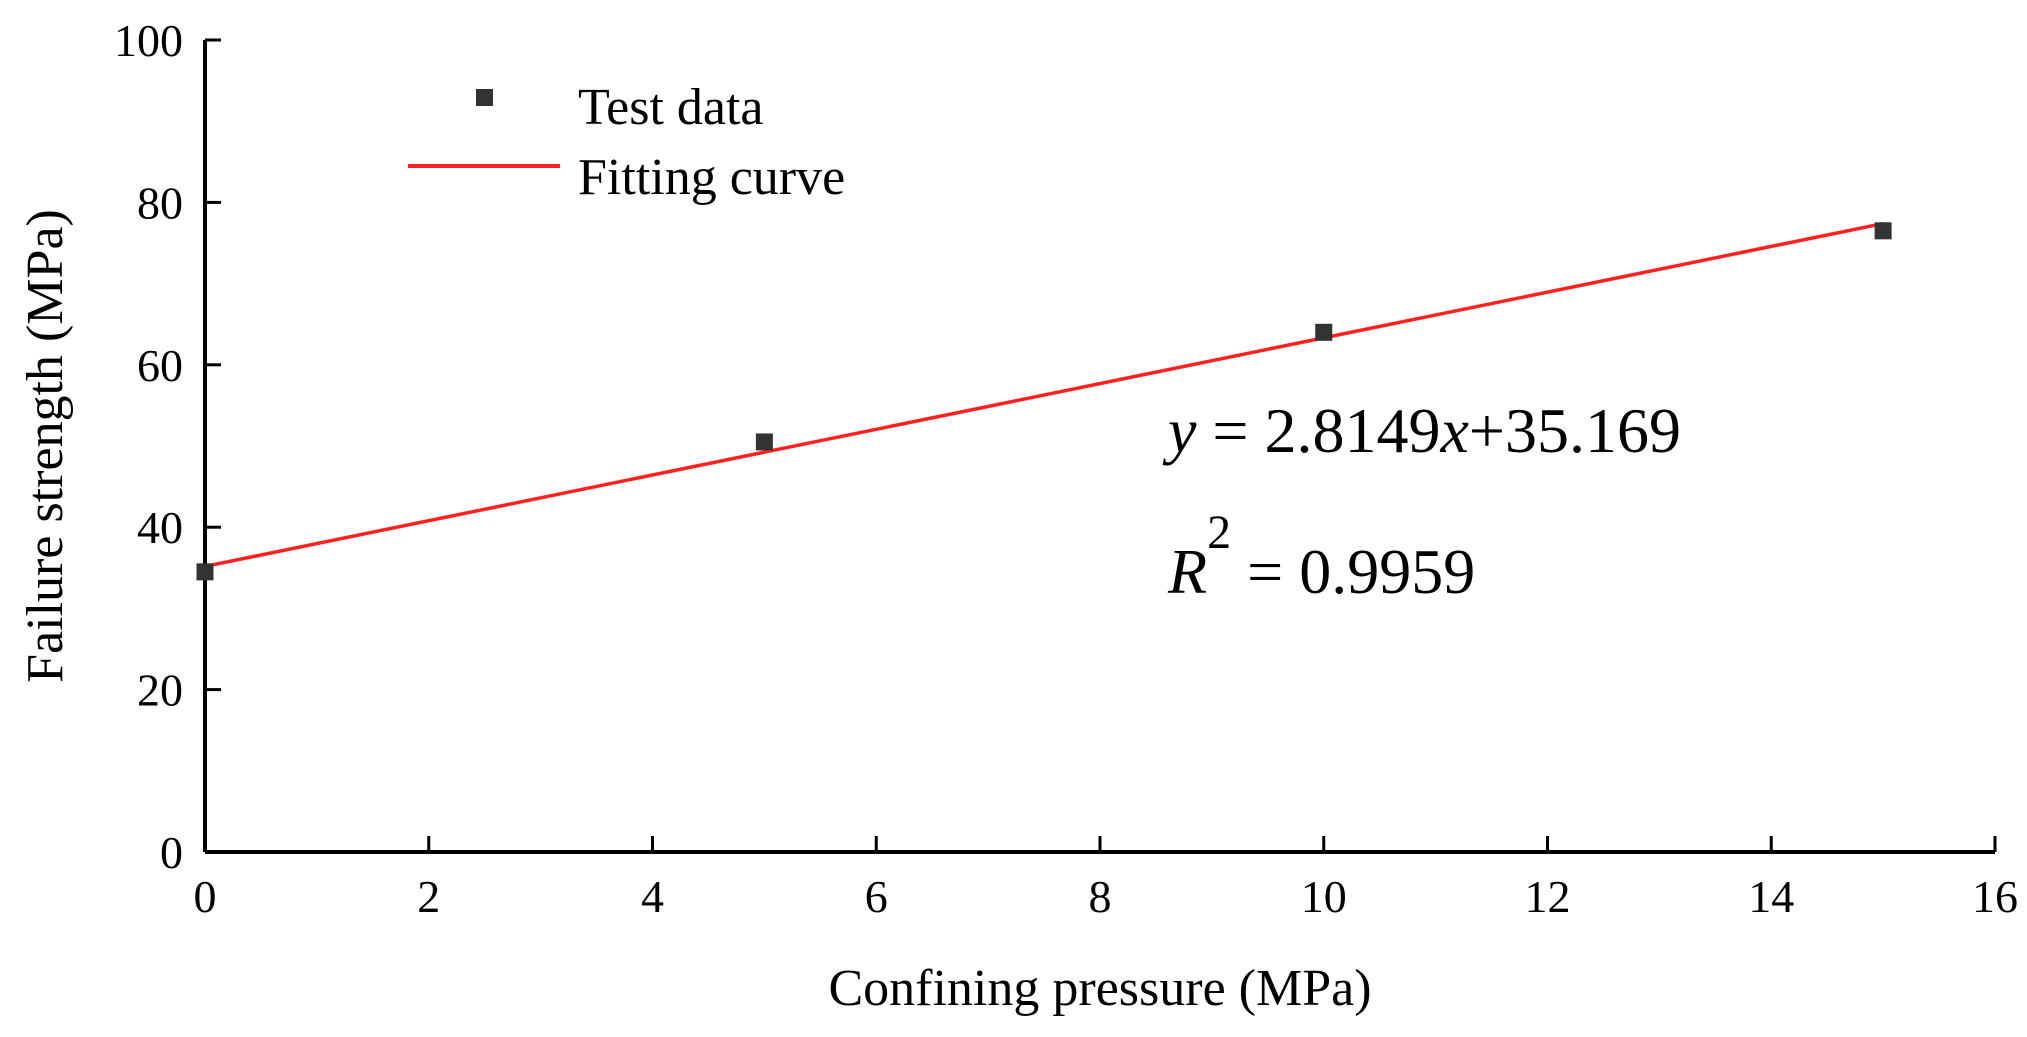  I want to click on legend: Test data Fitting curve, so click(626, 142).